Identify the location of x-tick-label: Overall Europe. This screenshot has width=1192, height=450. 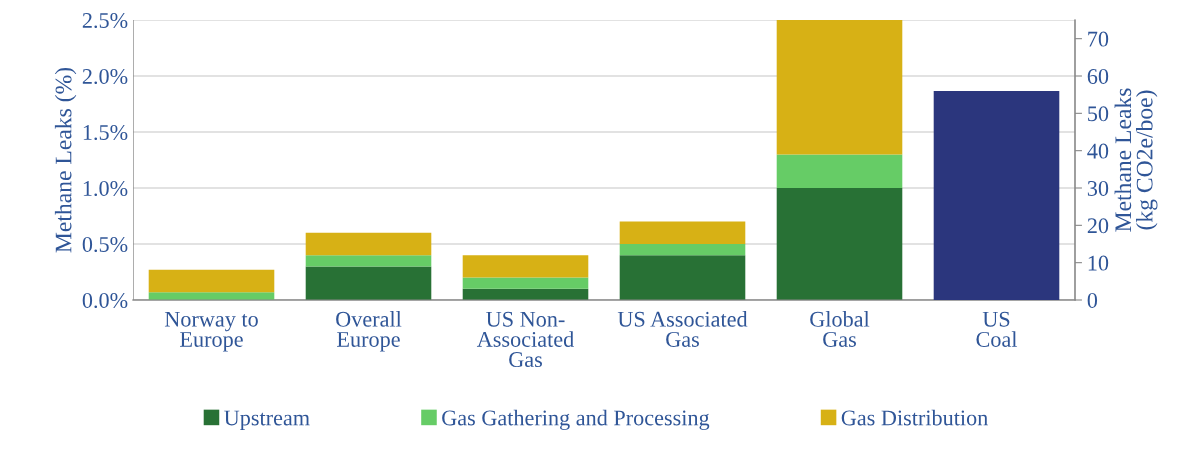
(369, 331).